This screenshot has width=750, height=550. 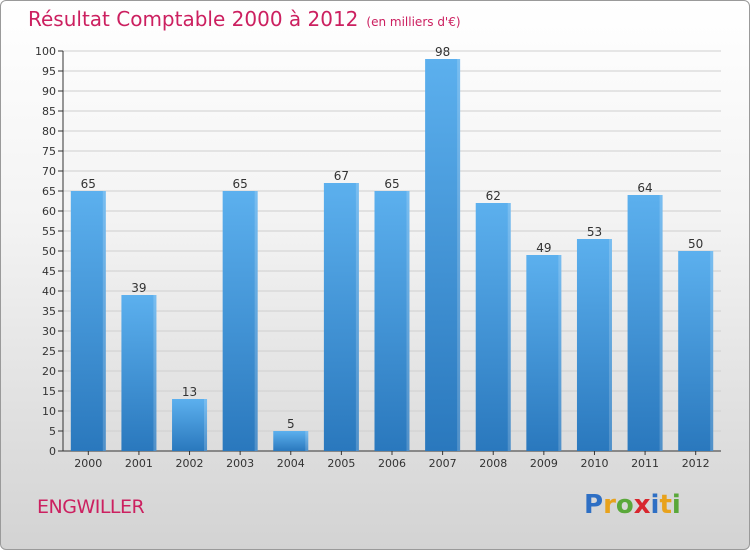 What do you see at coordinates (413, 22) in the screenshot?
I see `unit-note: (en milliers d'€)` at bounding box center [413, 22].